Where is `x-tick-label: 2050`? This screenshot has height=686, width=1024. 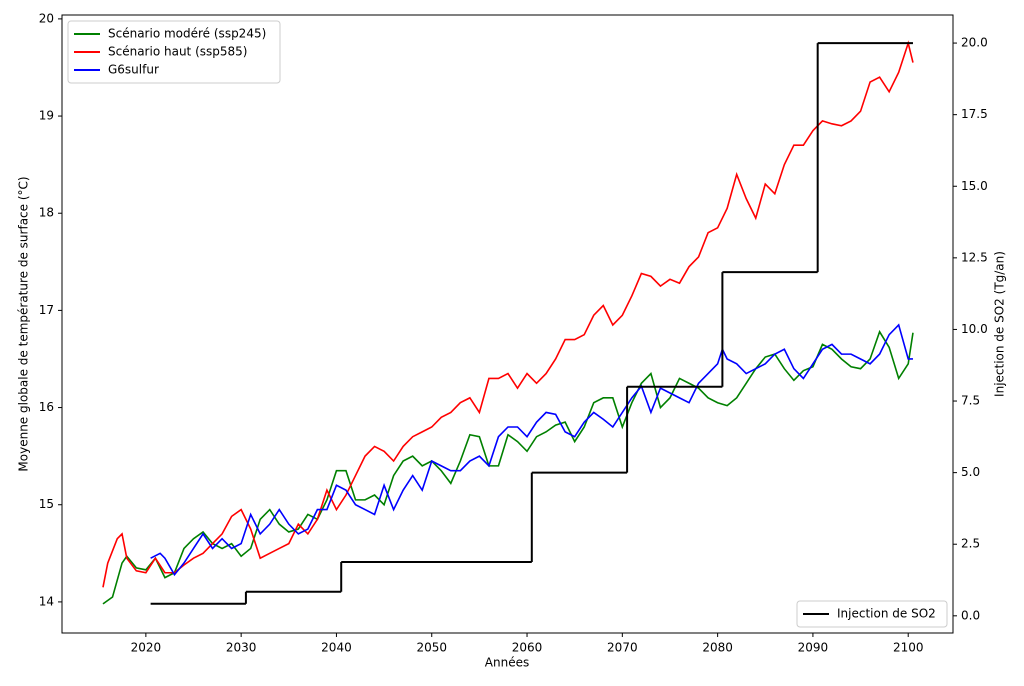
x-tick-label: 2050 is located at coordinates (431, 648).